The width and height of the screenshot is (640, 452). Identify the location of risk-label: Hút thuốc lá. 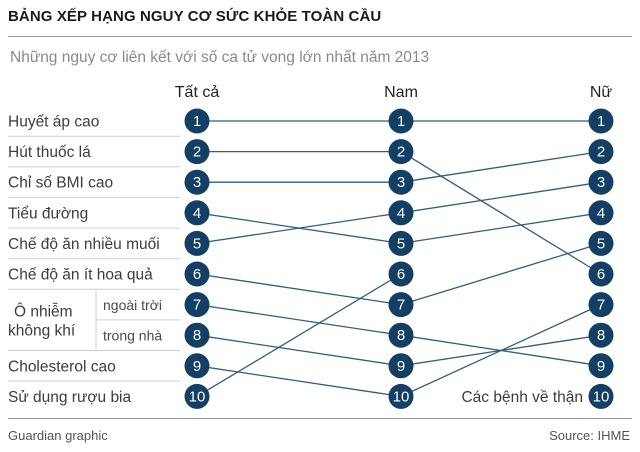
(49, 152).